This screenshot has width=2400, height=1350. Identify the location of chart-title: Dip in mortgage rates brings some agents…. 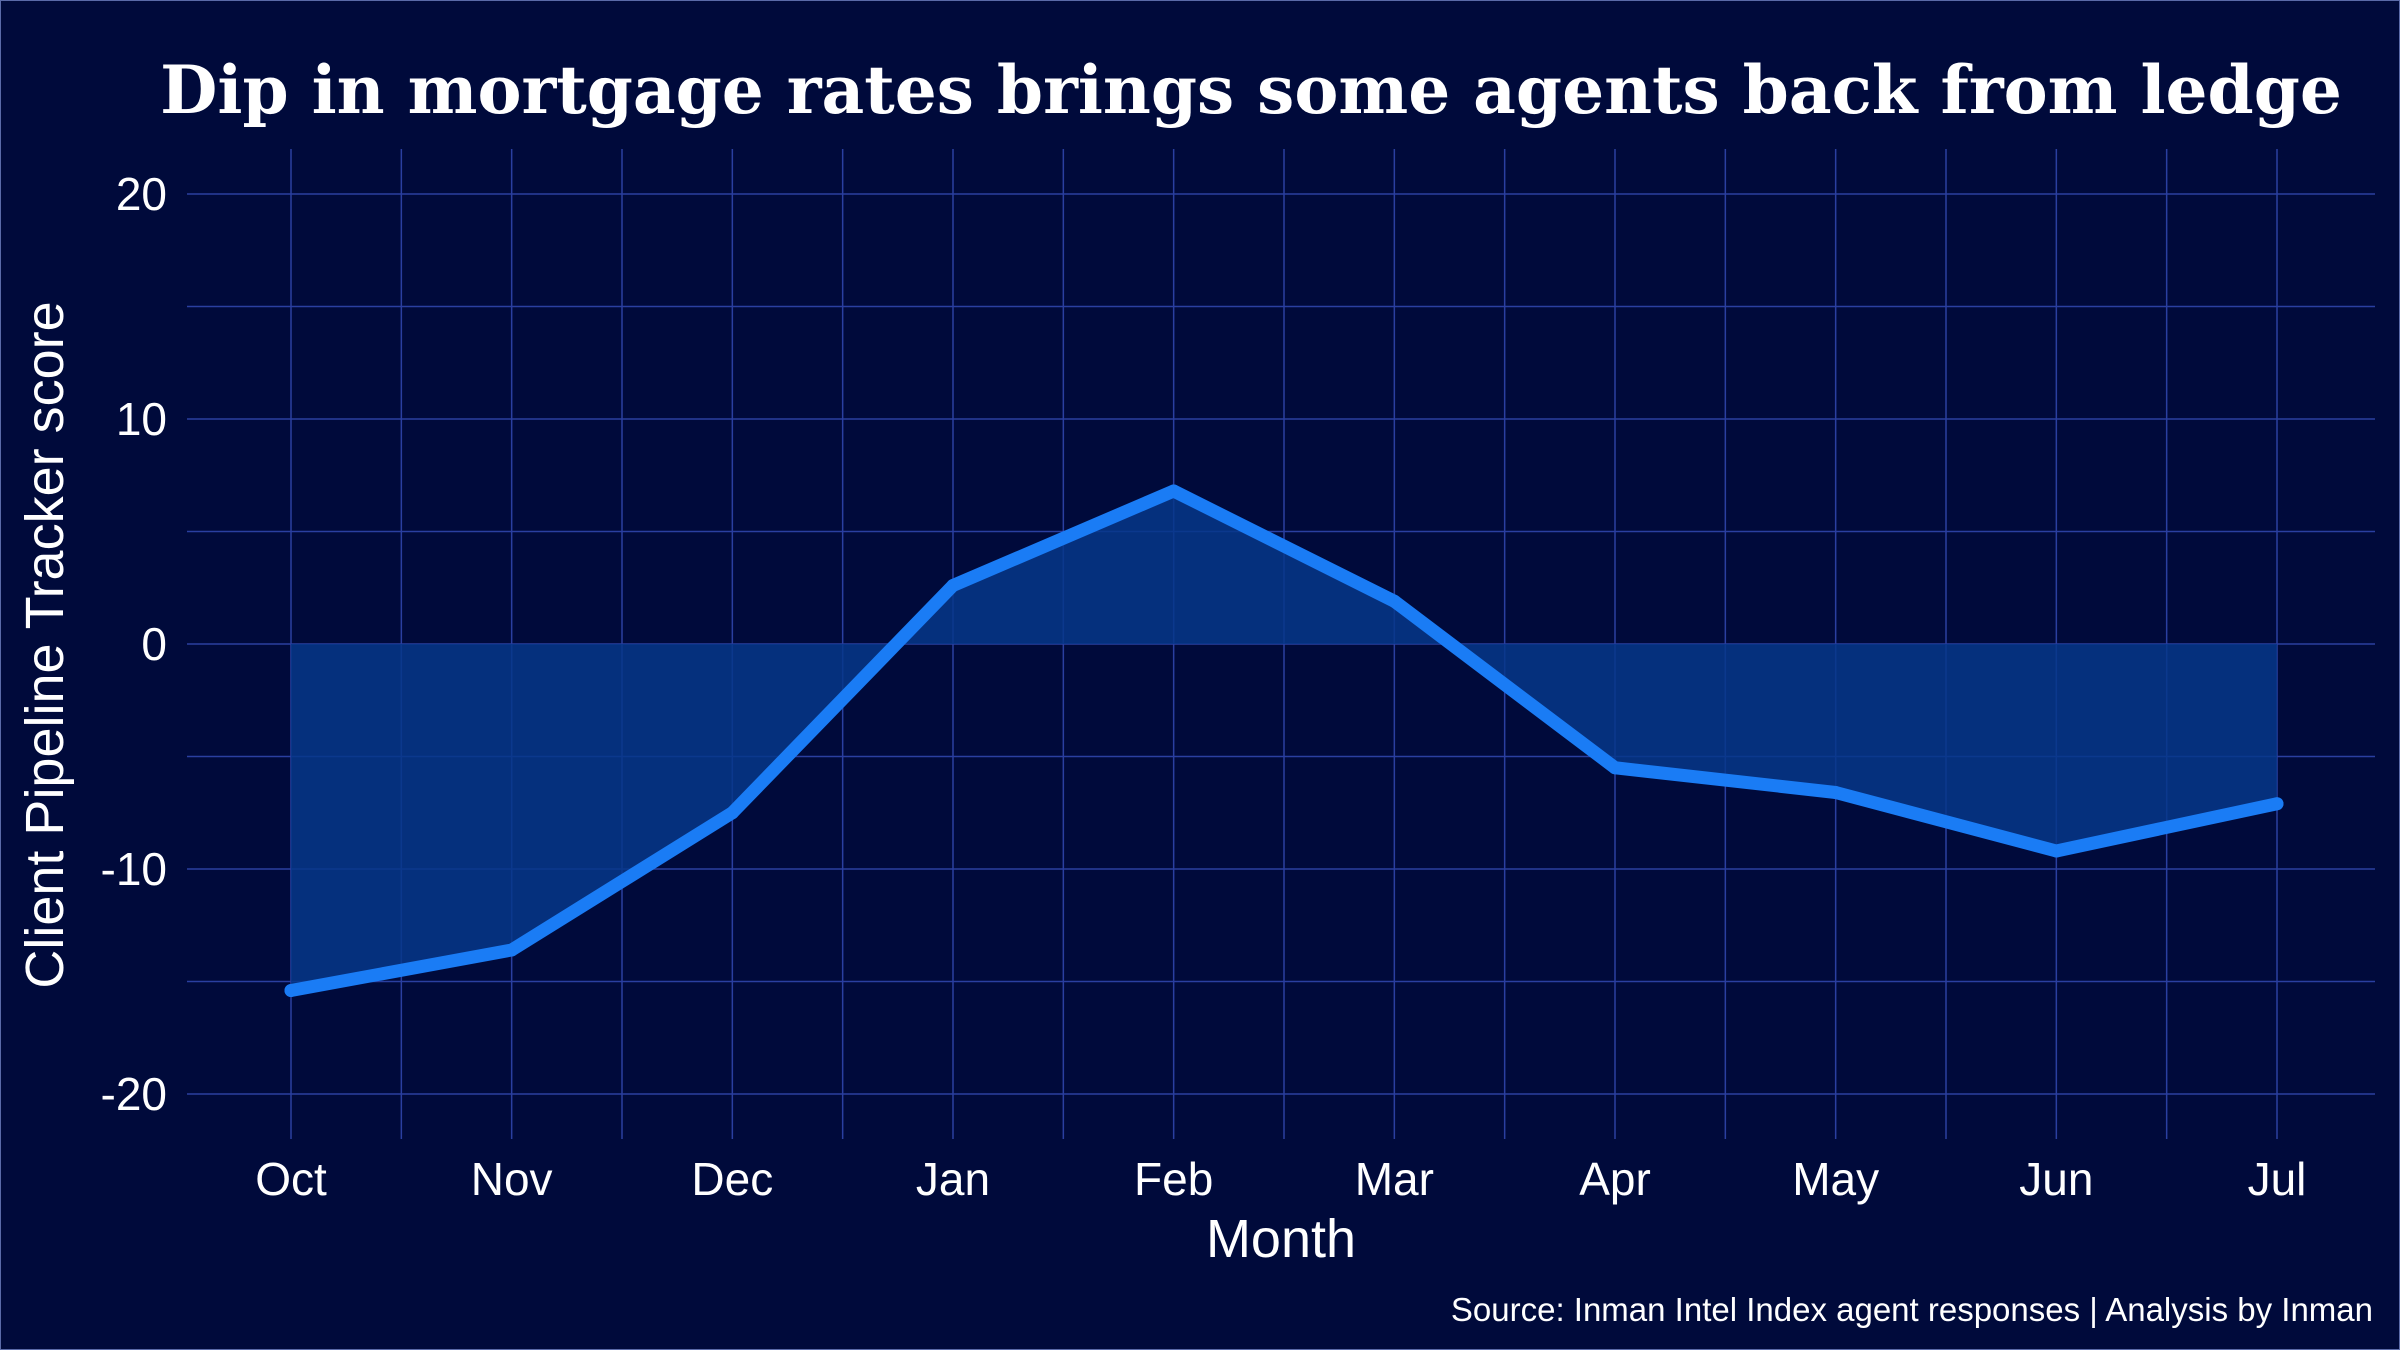
(1251, 90).